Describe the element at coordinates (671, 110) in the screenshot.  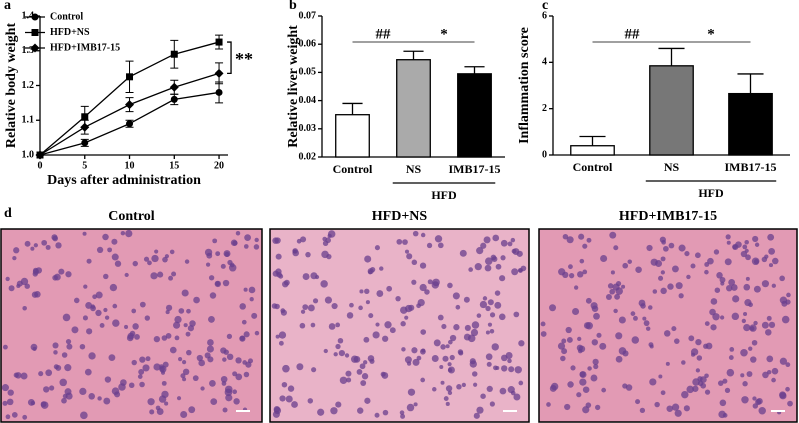
I see `bar` at that location.